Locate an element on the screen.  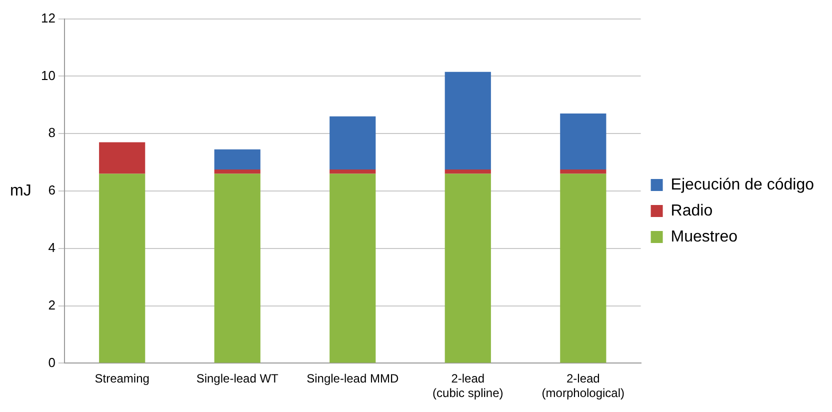
legend-label: Ejecución de código is located at coordinates (742, 185).